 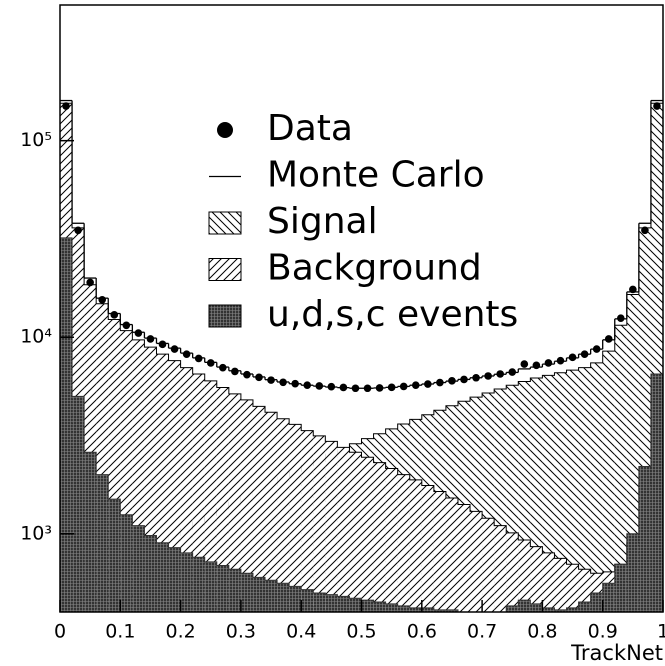 What do you see at coordinates (36, 337) in the screenshot?
I see `y-tick-label: 10⁴` at bounding box center [36, 337].